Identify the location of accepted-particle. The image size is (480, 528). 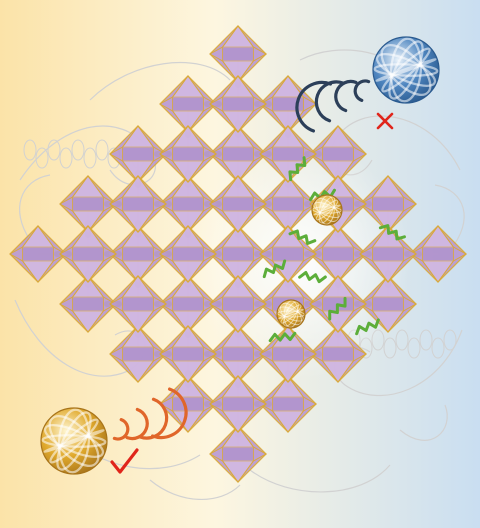
(74, 441).